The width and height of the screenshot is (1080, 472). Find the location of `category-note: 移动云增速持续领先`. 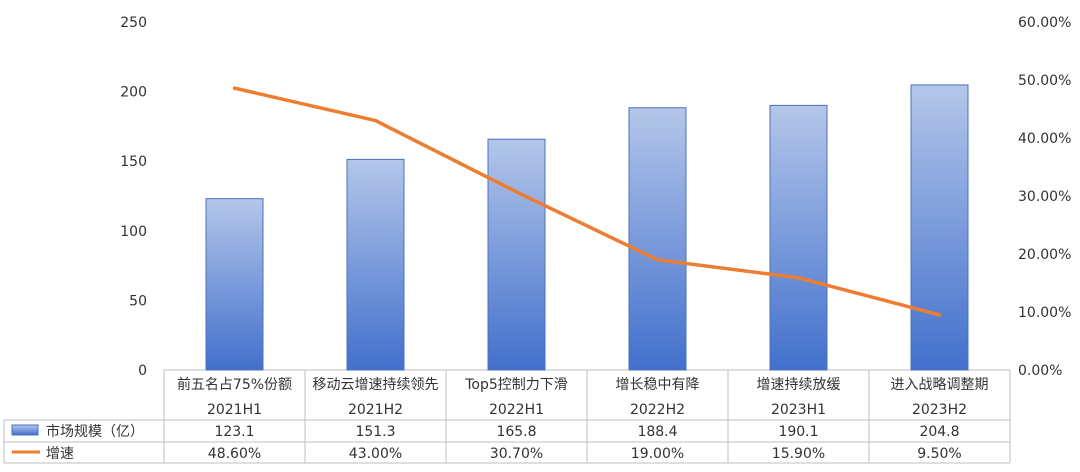

category-note: 移动云增速持续领先 is located at coordinates (376, 384).